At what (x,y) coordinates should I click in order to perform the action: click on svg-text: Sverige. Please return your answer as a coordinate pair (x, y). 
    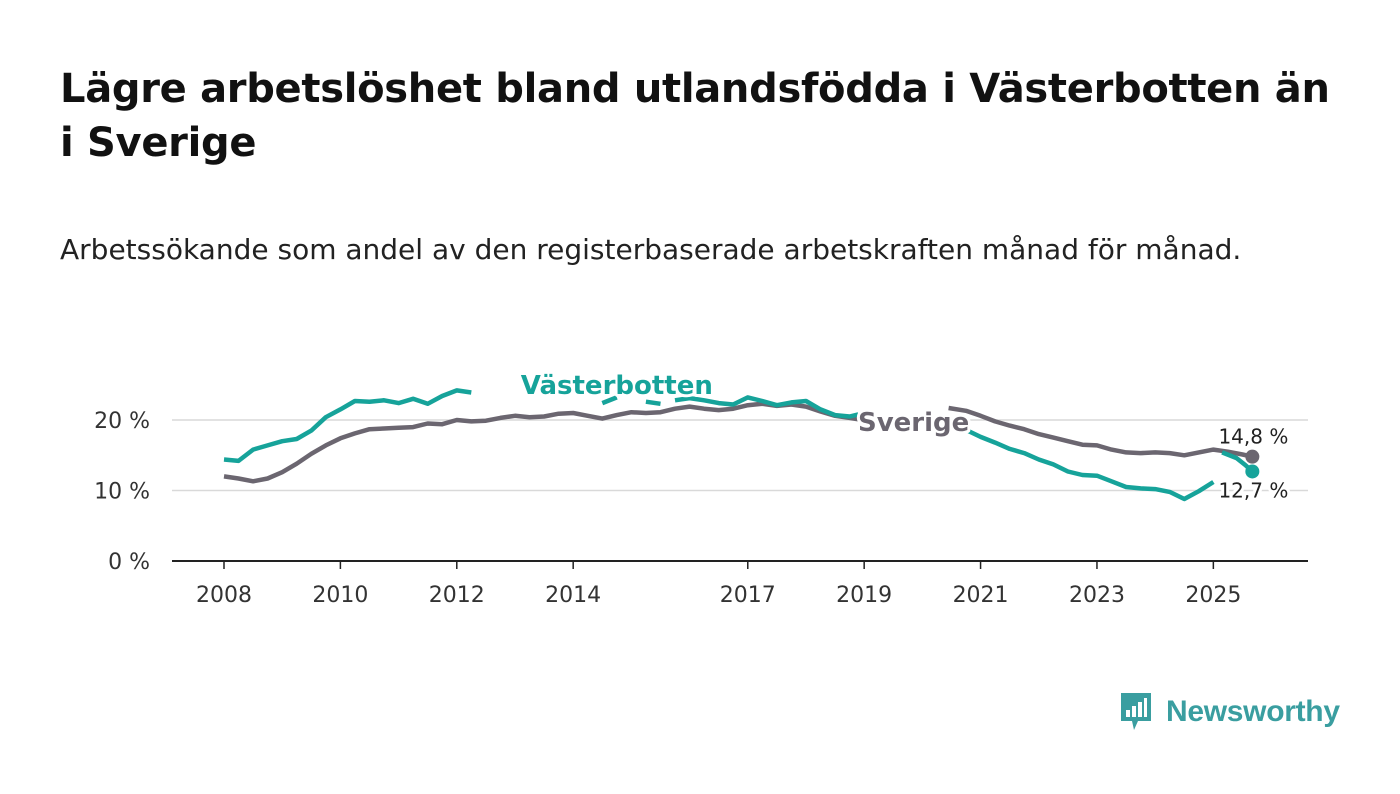
    Looking at the image, I should click on (913, 423).